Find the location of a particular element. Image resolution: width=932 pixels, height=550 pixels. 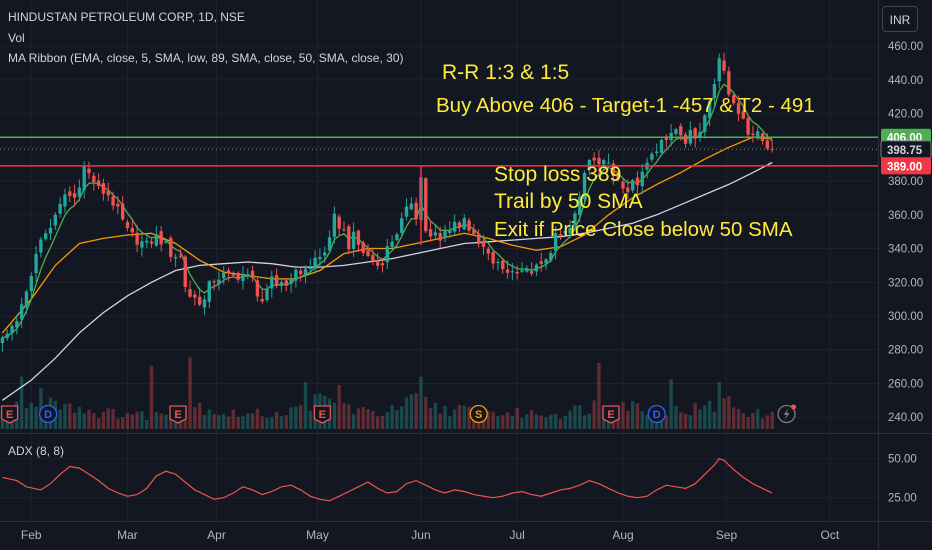

annotation-buy: Buy Above 406 - Target-1 -457 & T2 - 491 is located at coordinates (625, 105).